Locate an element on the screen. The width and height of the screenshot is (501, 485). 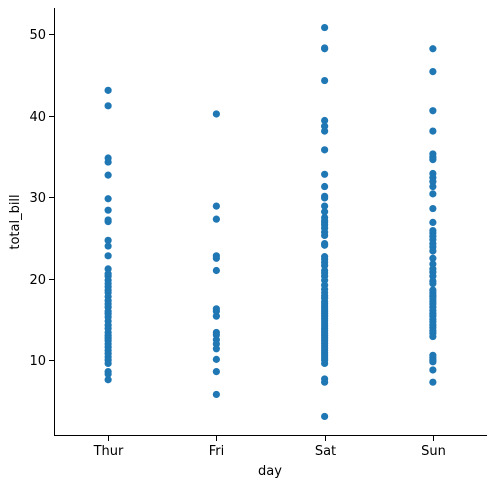
x-tick-label: Sat is located at coordinates (325, 451).